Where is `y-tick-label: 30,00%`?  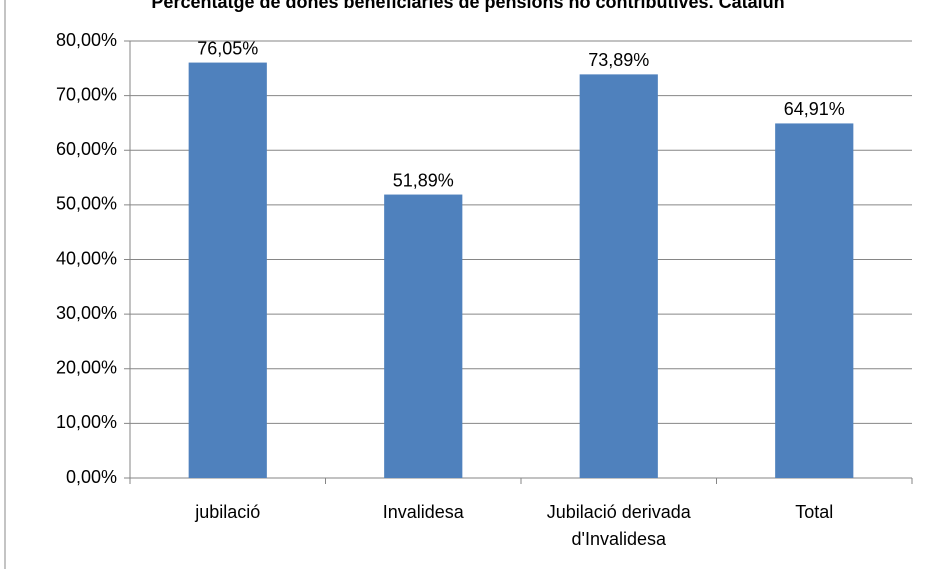
y-tick-label: 30,00% is located at coordinates (86, 313).